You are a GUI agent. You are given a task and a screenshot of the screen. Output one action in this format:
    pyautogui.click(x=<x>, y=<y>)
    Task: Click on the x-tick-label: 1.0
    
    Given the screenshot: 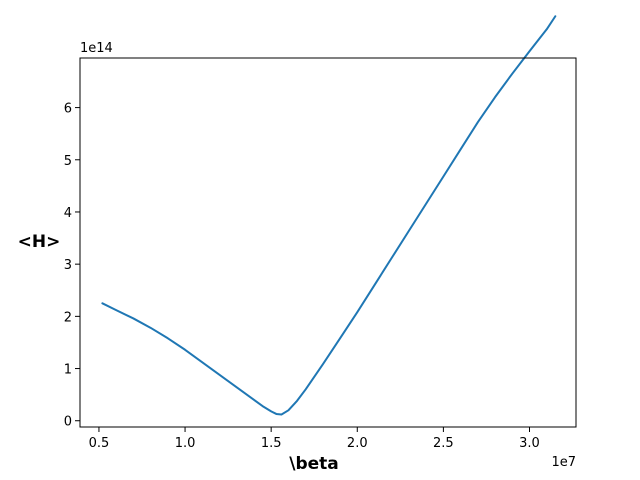 What is the action you would take?
    pyautogui.click(x=185, y=443)
    